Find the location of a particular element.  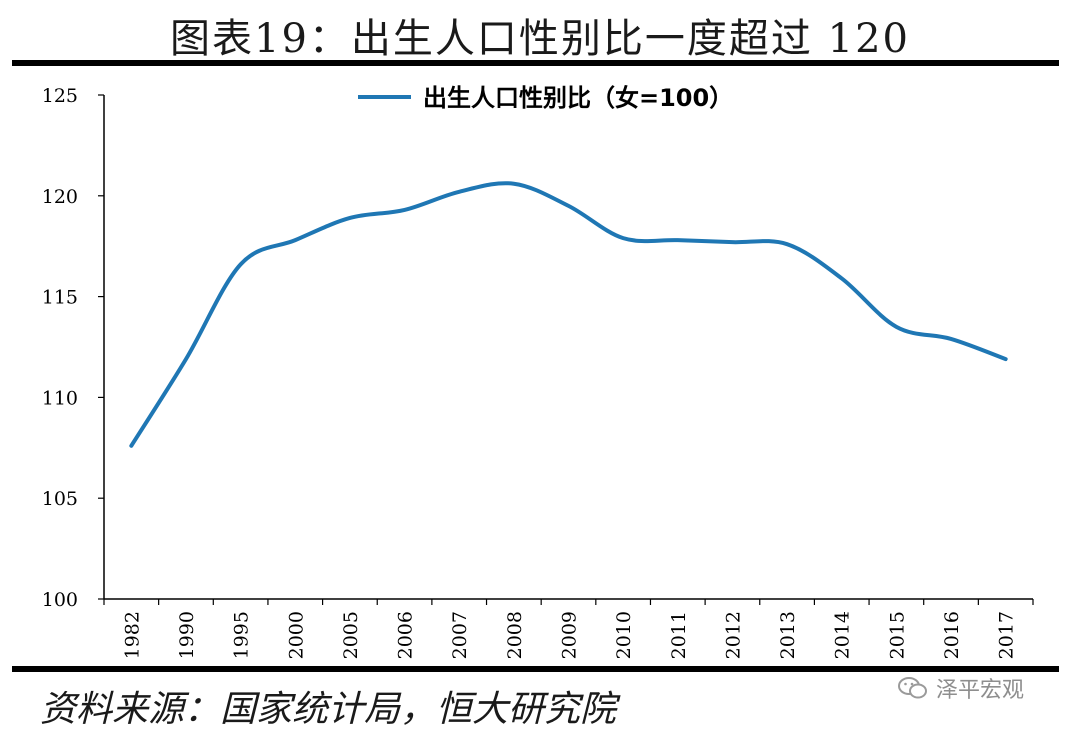

y-tick-label: 115 is located at coordinates (60, 298).